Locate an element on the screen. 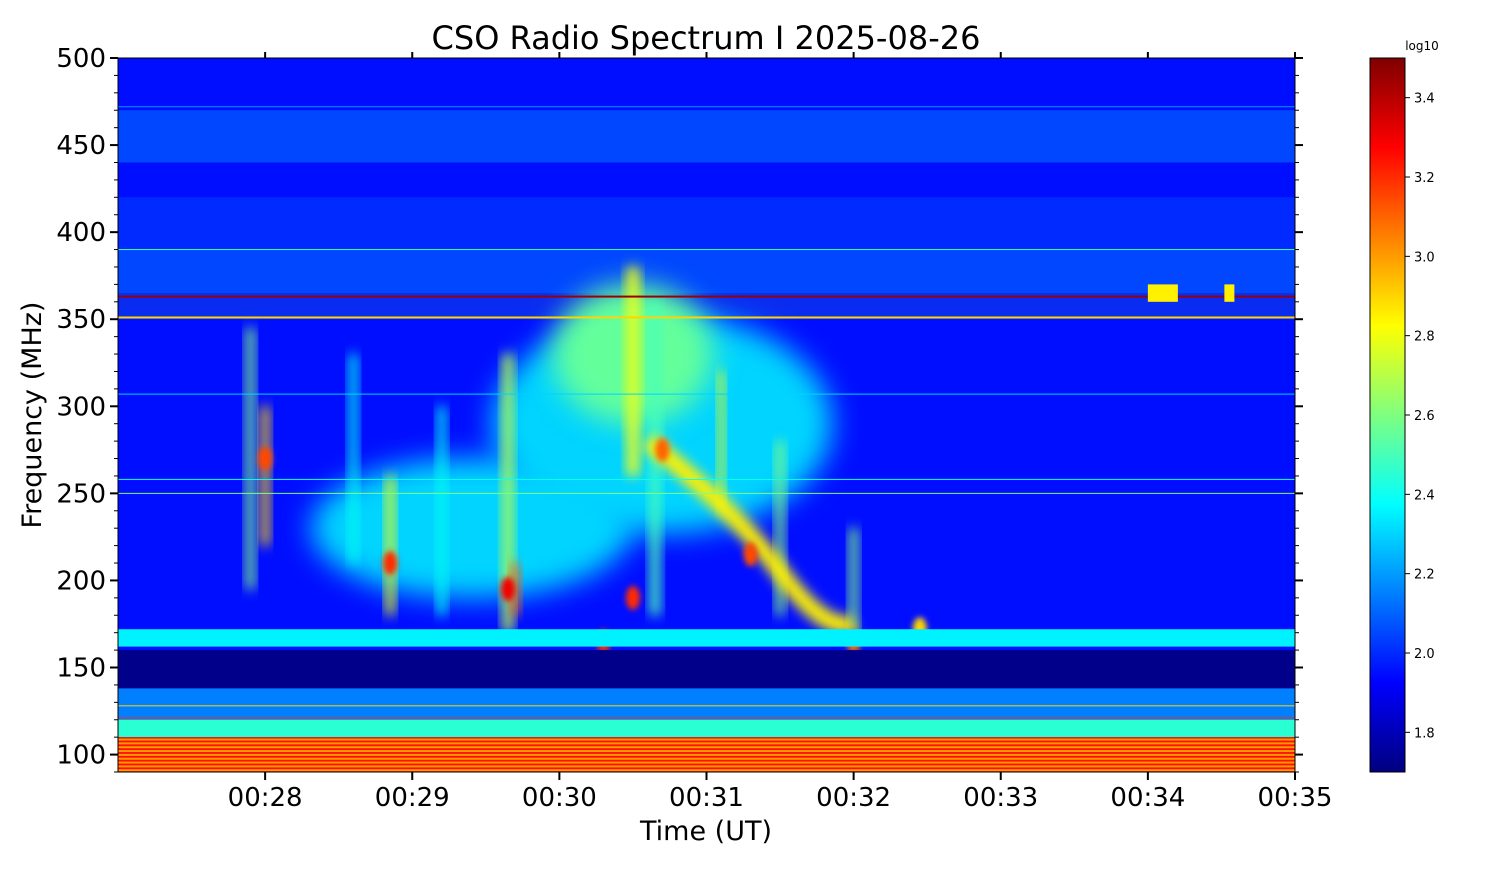 The image size is (1492, 878). x-tick-label: 00:31 is located at coordinates (706, 798).